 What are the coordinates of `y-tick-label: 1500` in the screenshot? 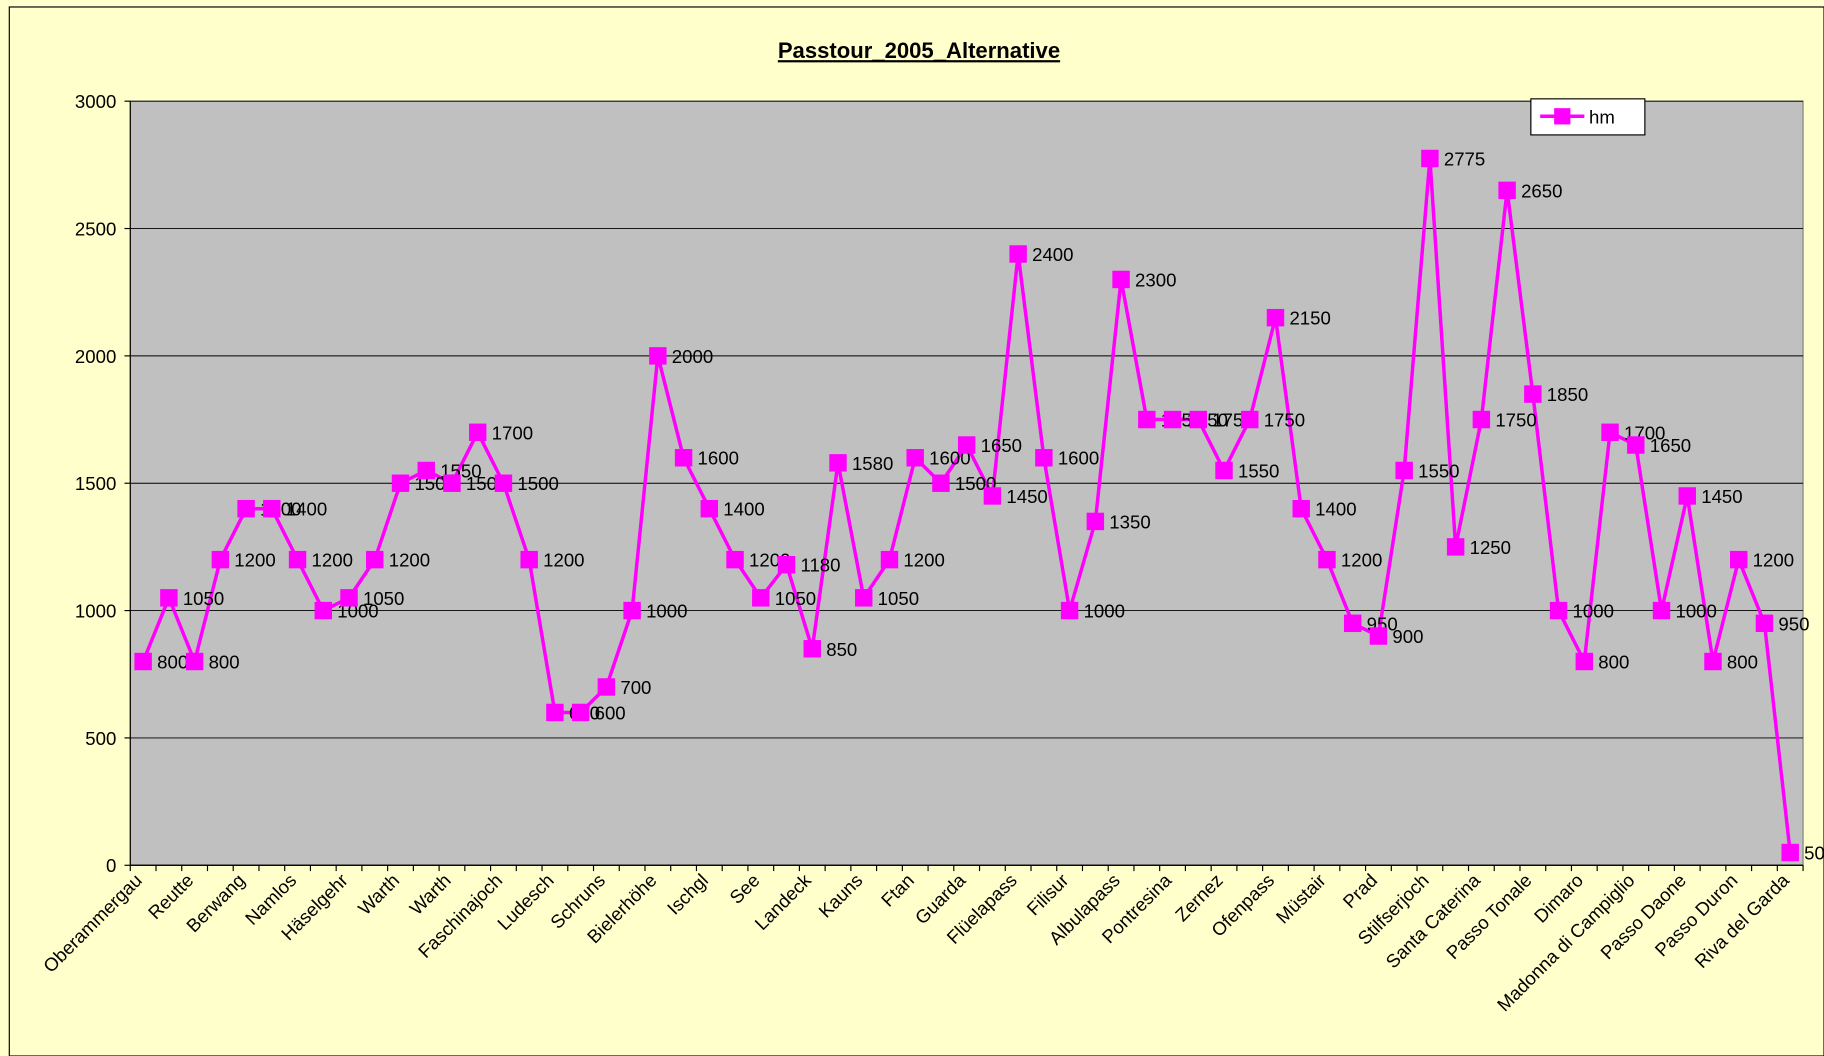 It's located at (95, 483).